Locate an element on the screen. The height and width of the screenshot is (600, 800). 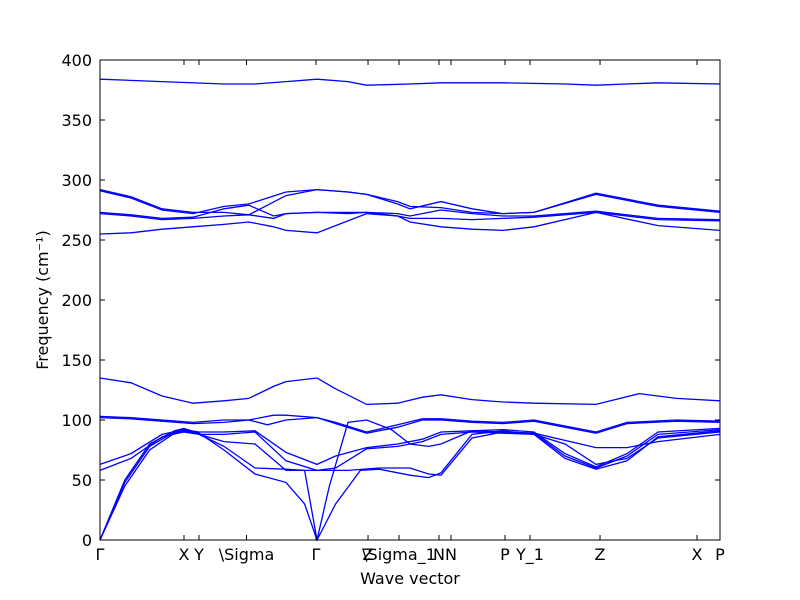
x-tick-label: \Sigma_1 is located at coordinates (399, 555).